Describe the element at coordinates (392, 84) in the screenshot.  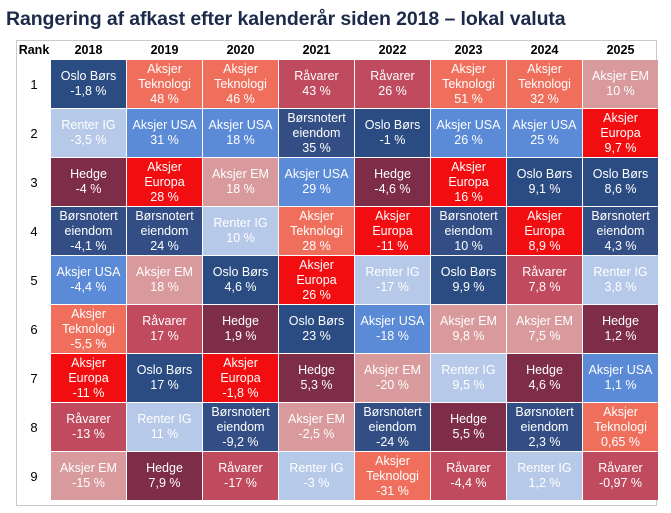
I see `table-cell: Råvarer 26 %` at that location.